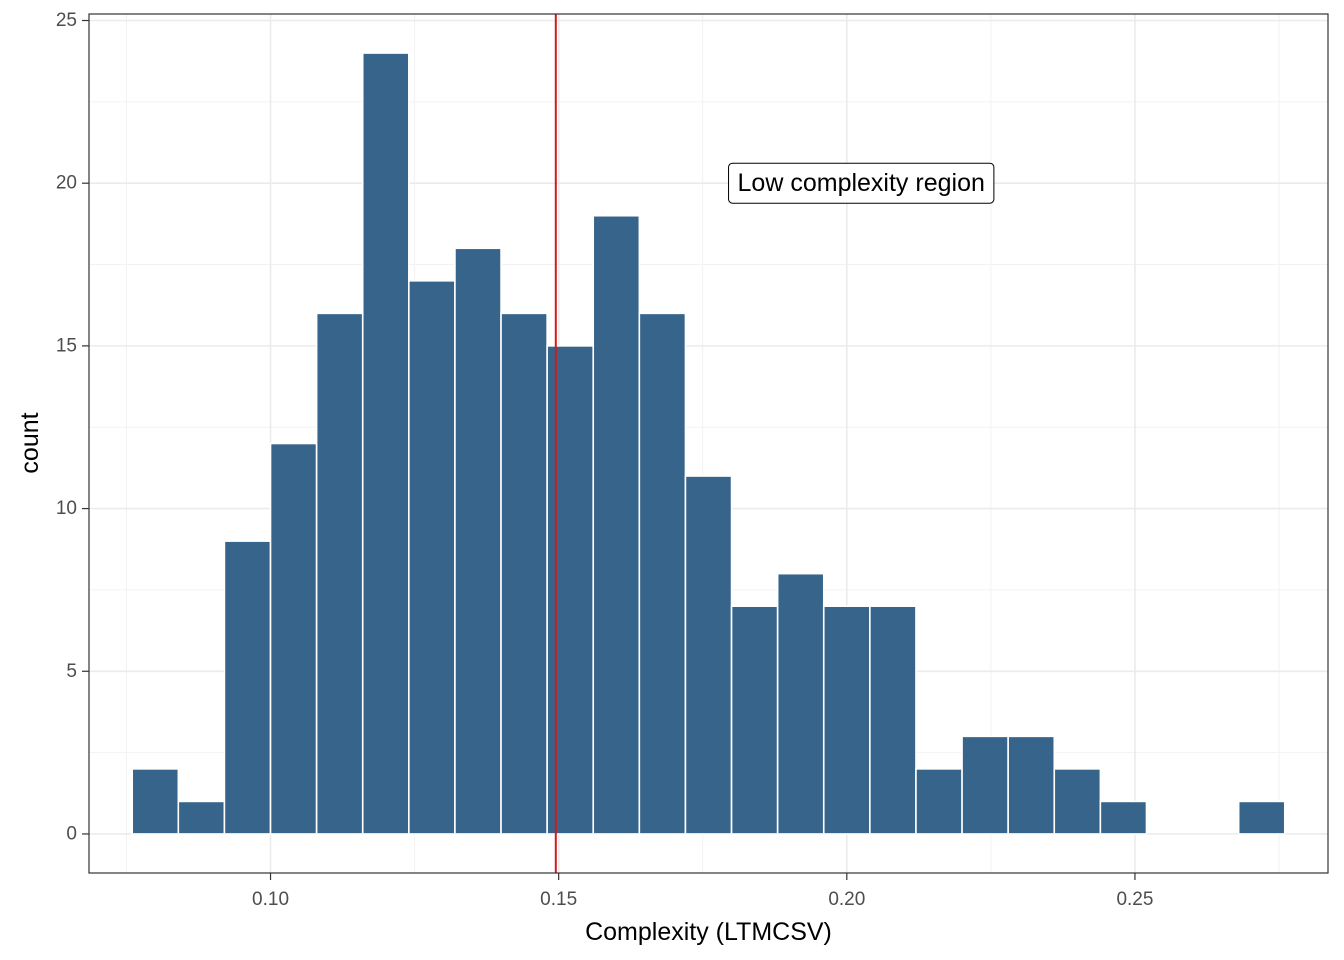 The height and width of the screenshot is (960, 1344). Describe the element at coordinates (66, 20) in the screenshot. I see `y-tick-label: 25` at that location.